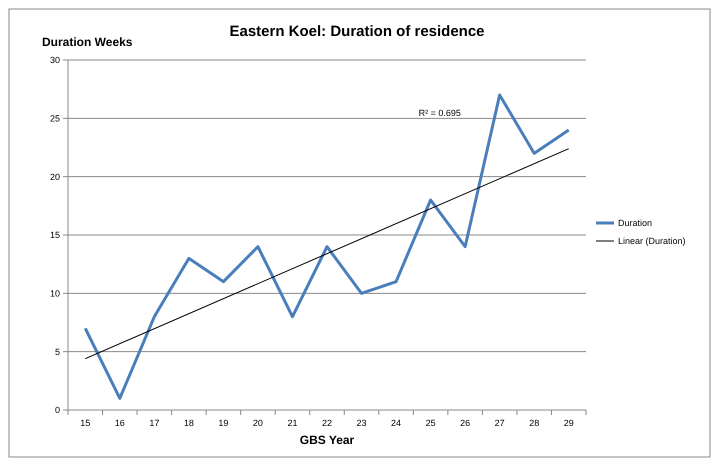 The width and height of the screenshot is (721, 468). What do you see at coordinates (361, 423) in the screenshot?
I see `x-tick-label: 23` at bounding box center [361, 423].